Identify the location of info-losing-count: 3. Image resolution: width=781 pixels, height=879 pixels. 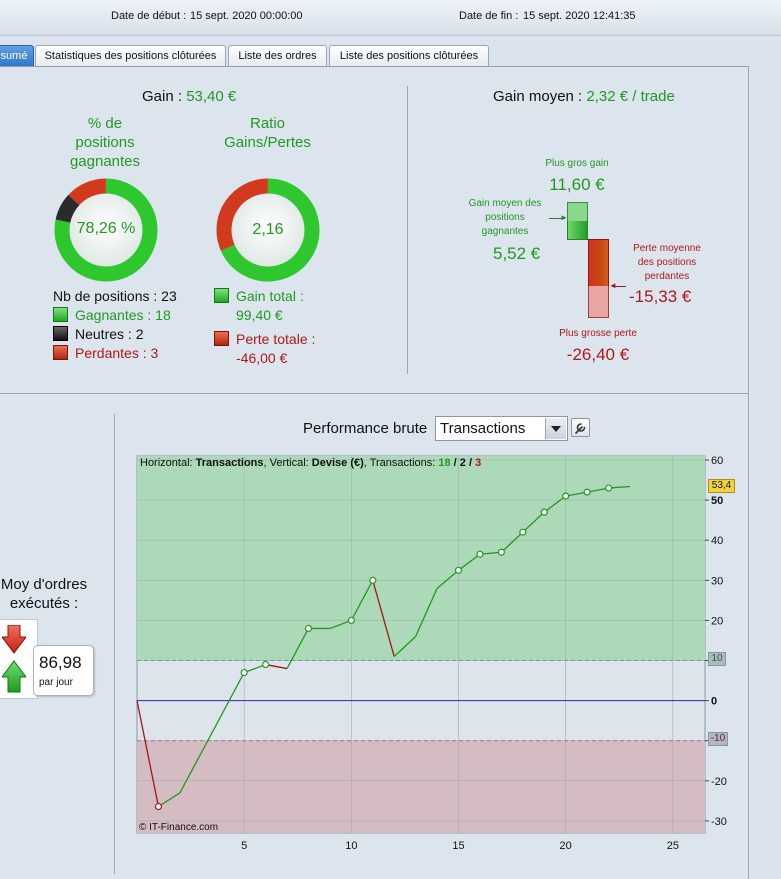
(478, 463).